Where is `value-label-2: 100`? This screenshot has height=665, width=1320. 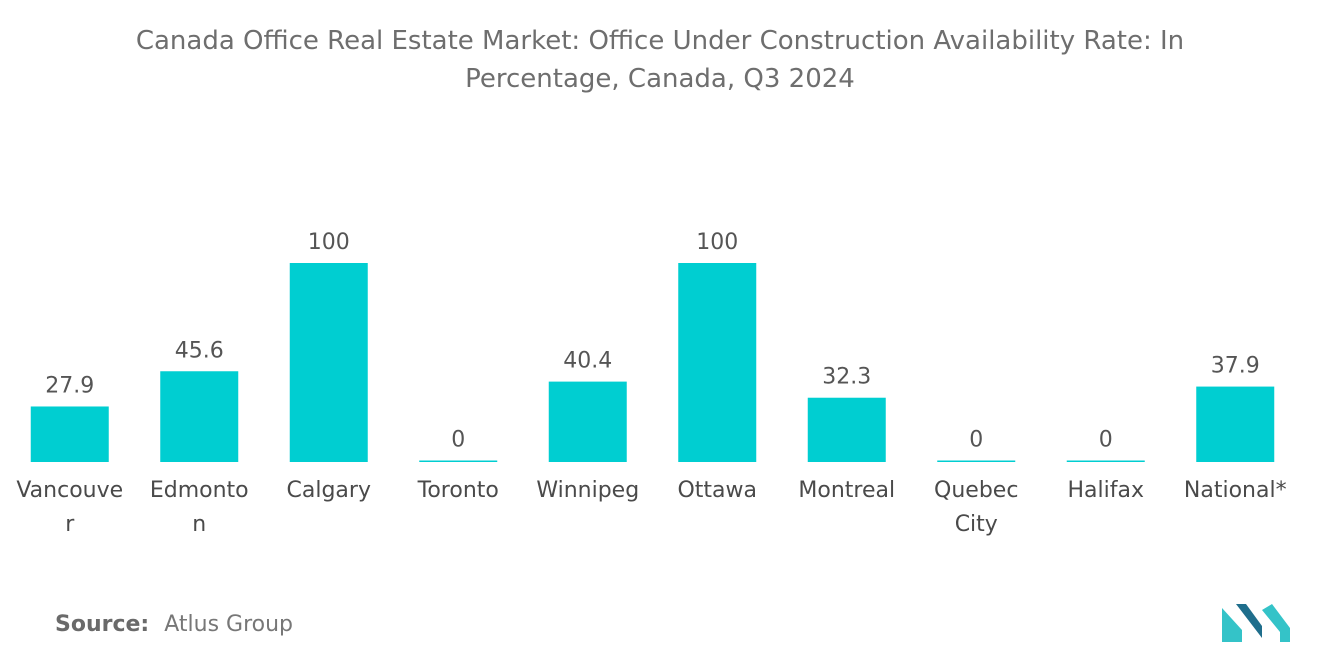 value-label-2: 100 is located at coordinates (329, 242).